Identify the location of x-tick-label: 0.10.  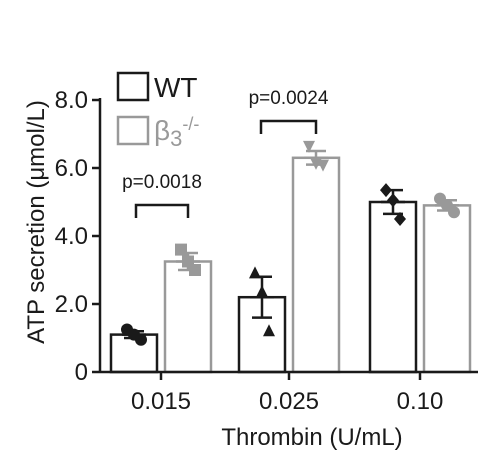
(420, 401).